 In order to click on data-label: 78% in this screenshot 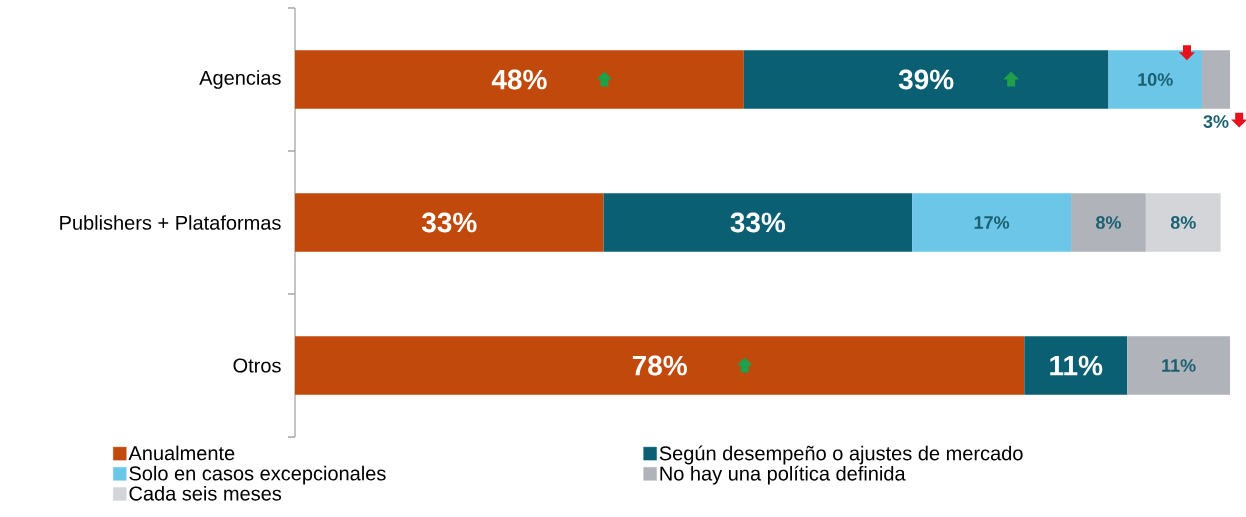, I will do `click(659, 365)`.